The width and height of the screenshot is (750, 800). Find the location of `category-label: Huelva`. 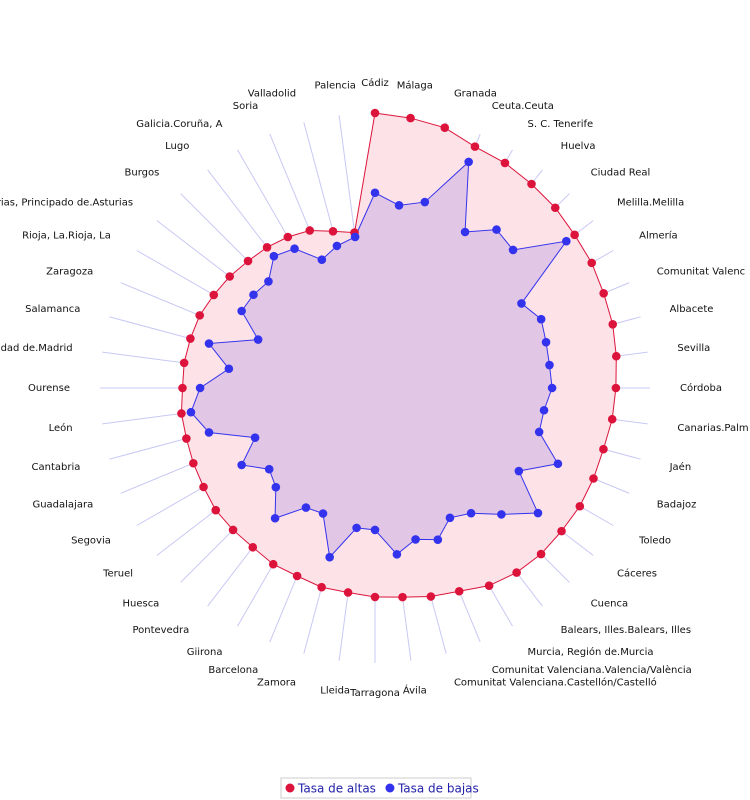

category-label: Huelva is located at coordinates (578, 146).